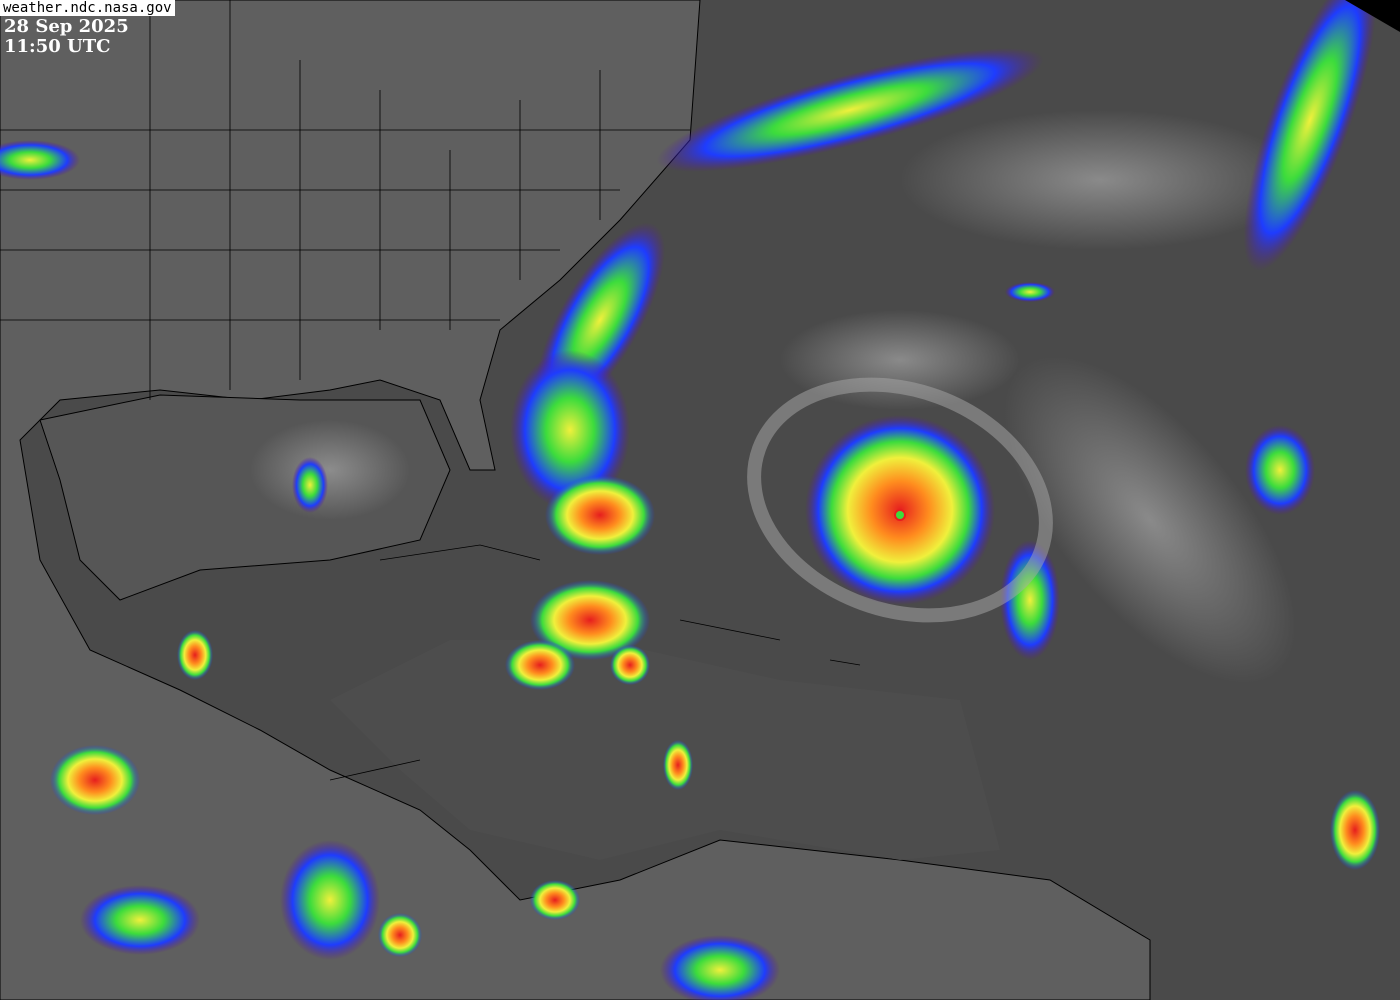  I want to click on hurricane, so click(900, 500).